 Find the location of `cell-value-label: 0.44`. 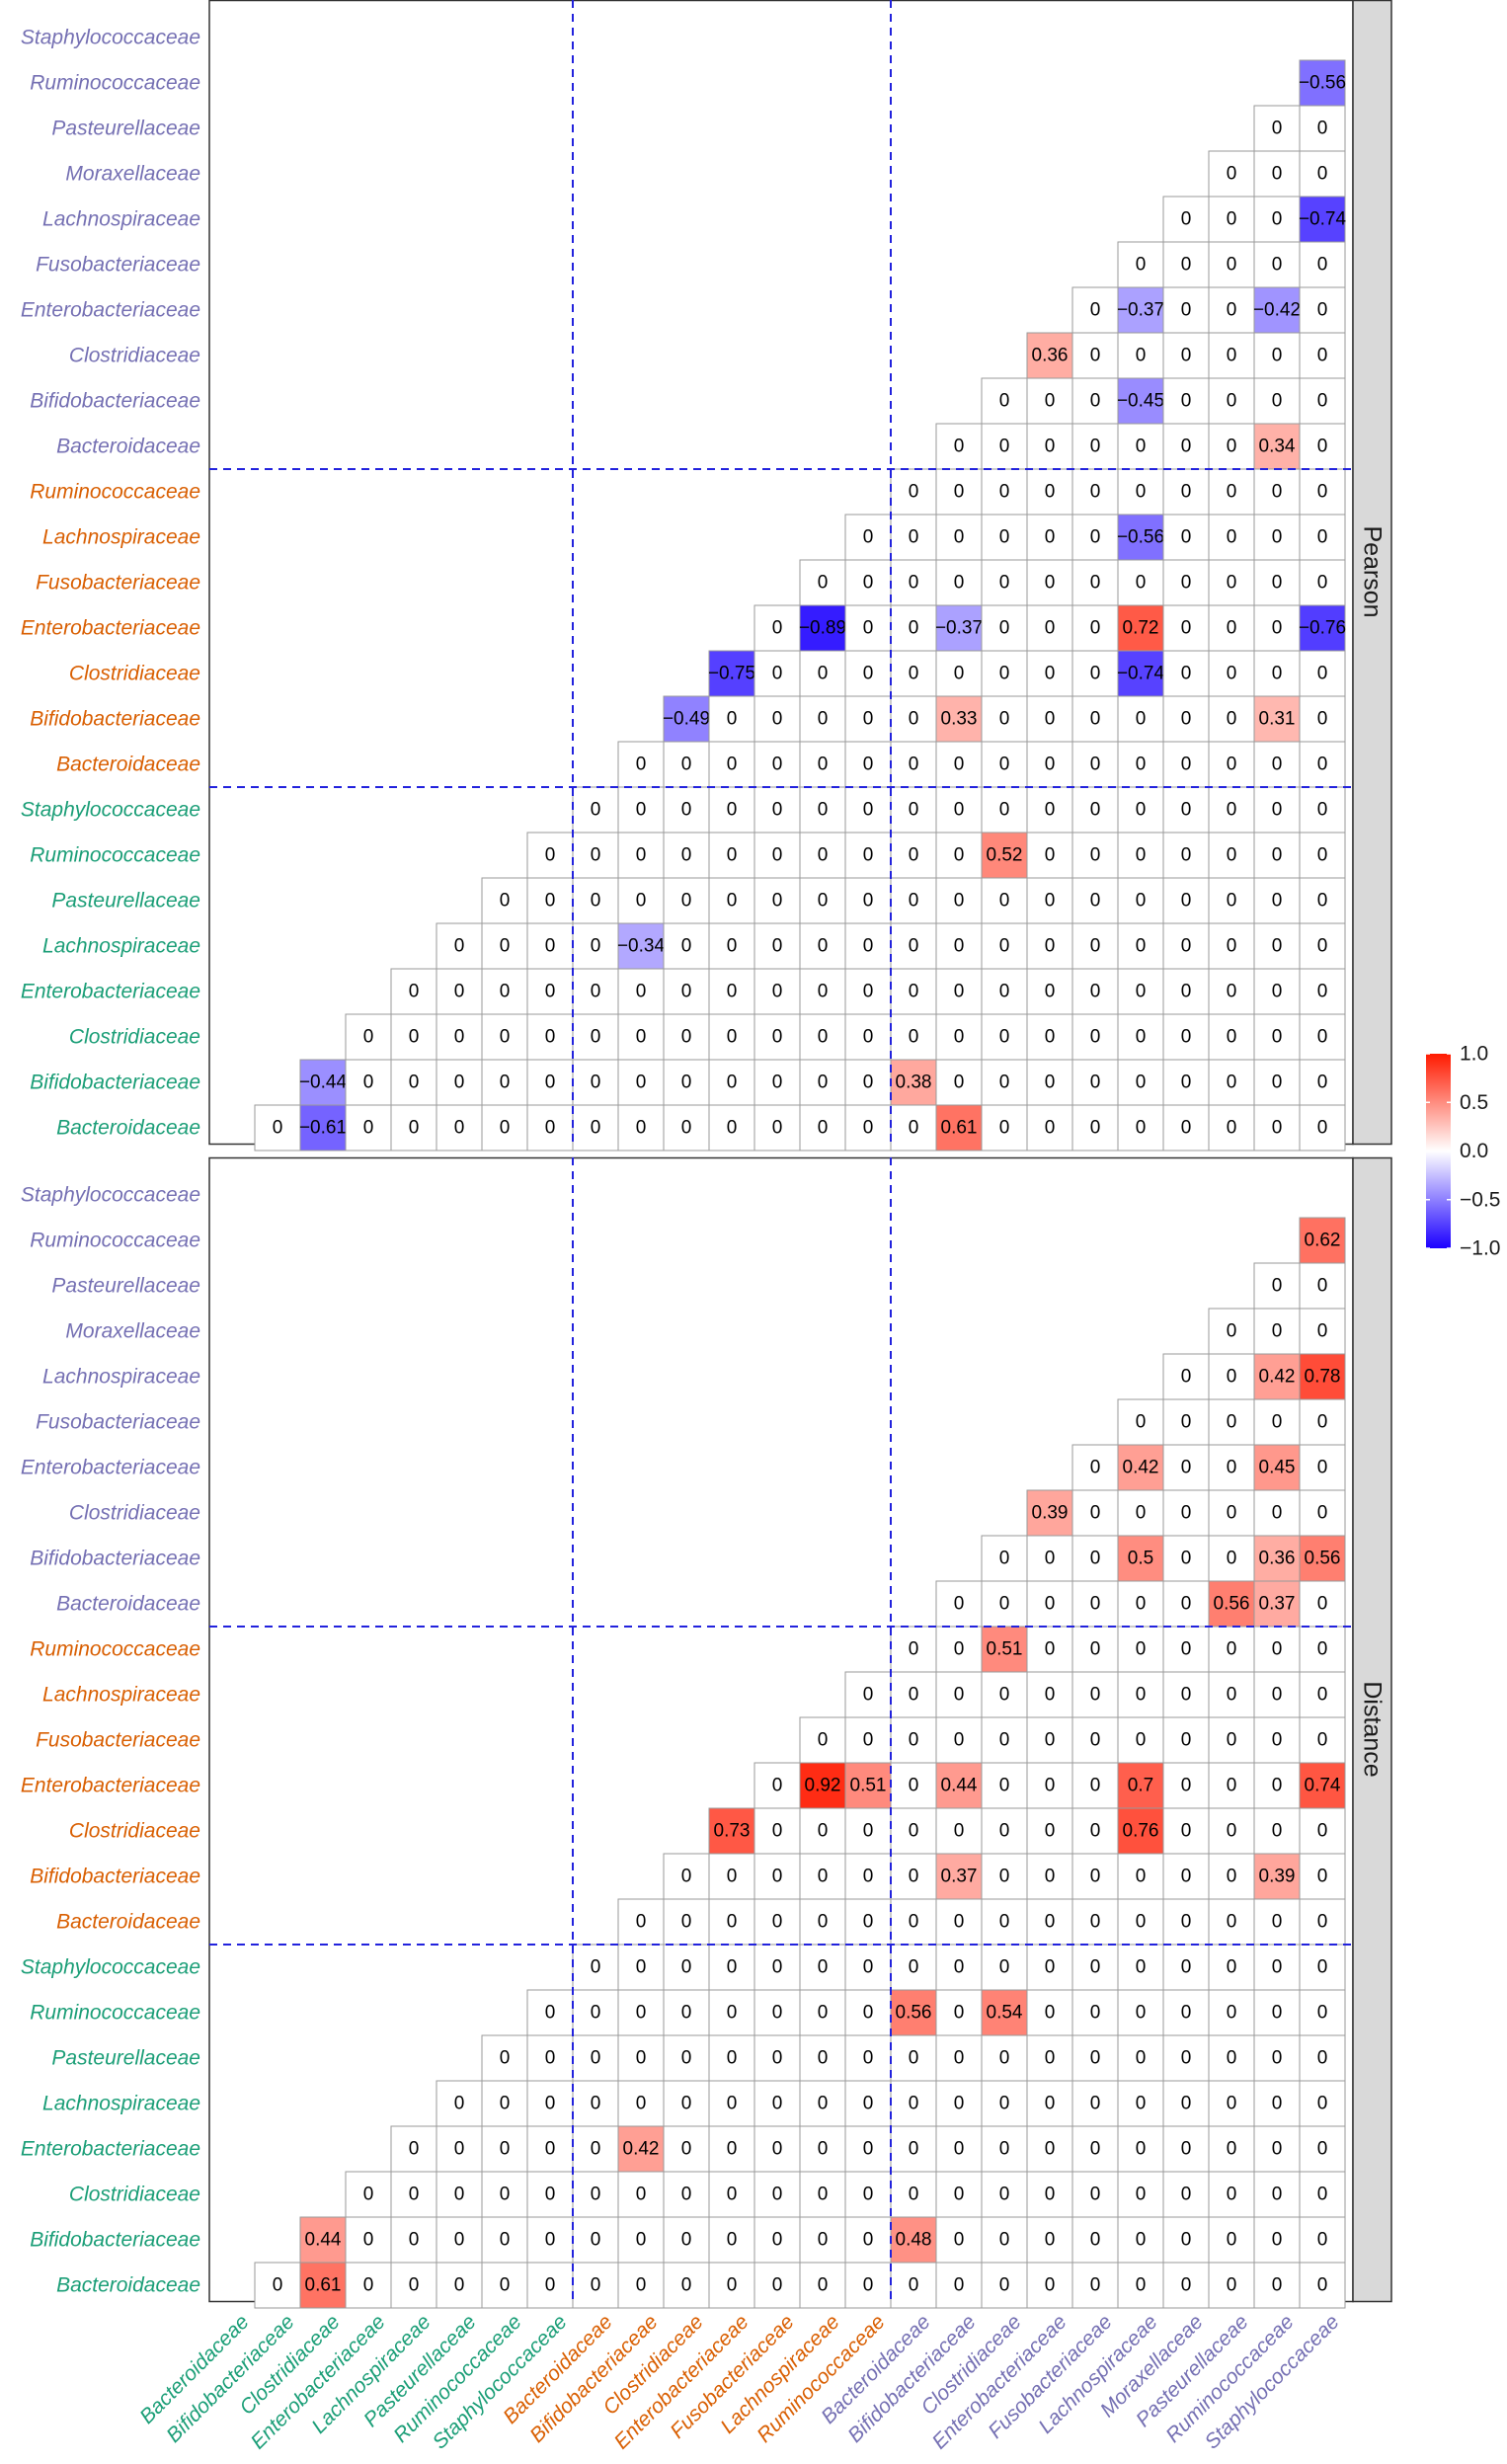

cell-value-label: 0.44 is located at coordinates (960, 1786).